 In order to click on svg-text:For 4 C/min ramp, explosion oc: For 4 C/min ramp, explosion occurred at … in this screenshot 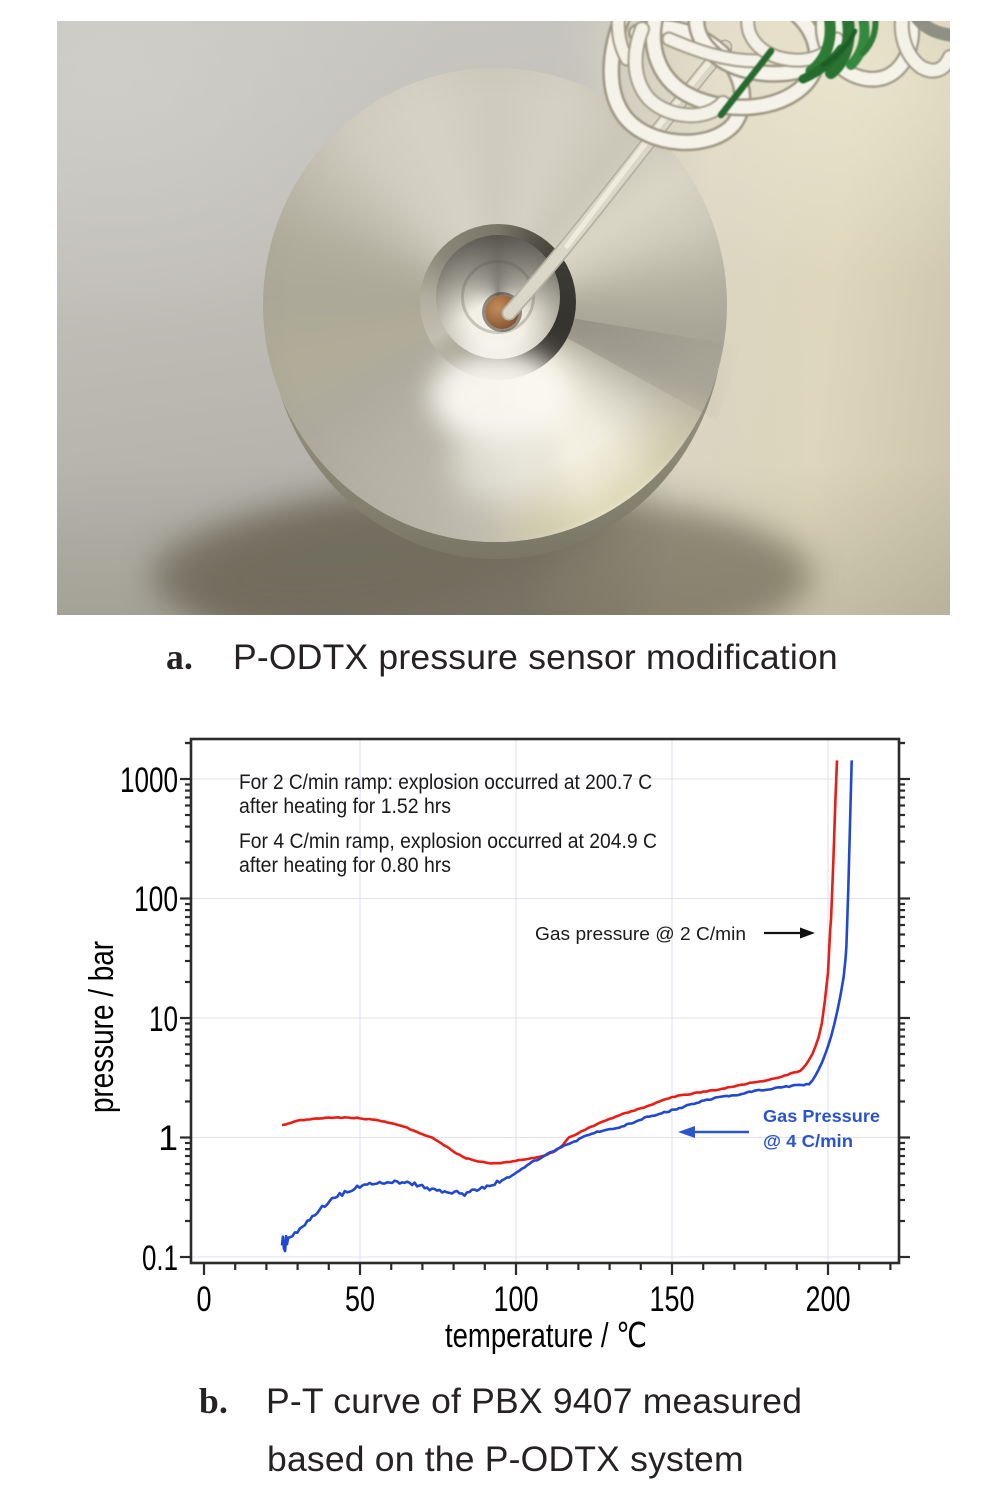, I will do `click(448, 841)`.